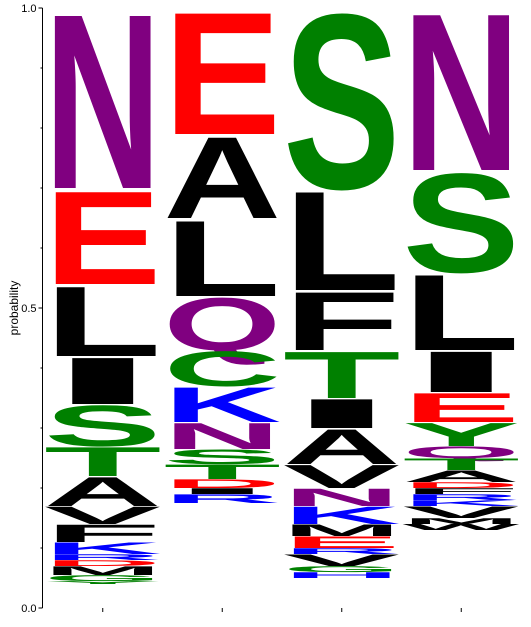  I want to click on y-tick-label: 1.0, so click(28, 9).